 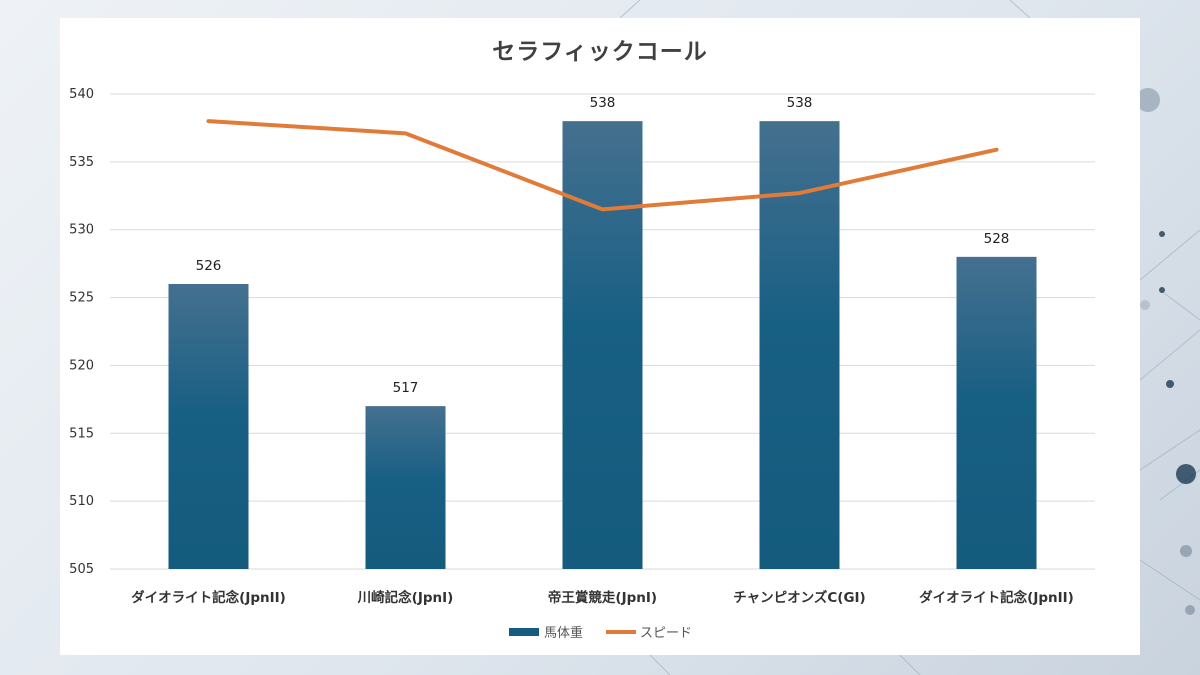 What do you see at coordinates (81, 365) in the screenshot?
I see `y-tick-label: 520` at bounding box center [81, 365].